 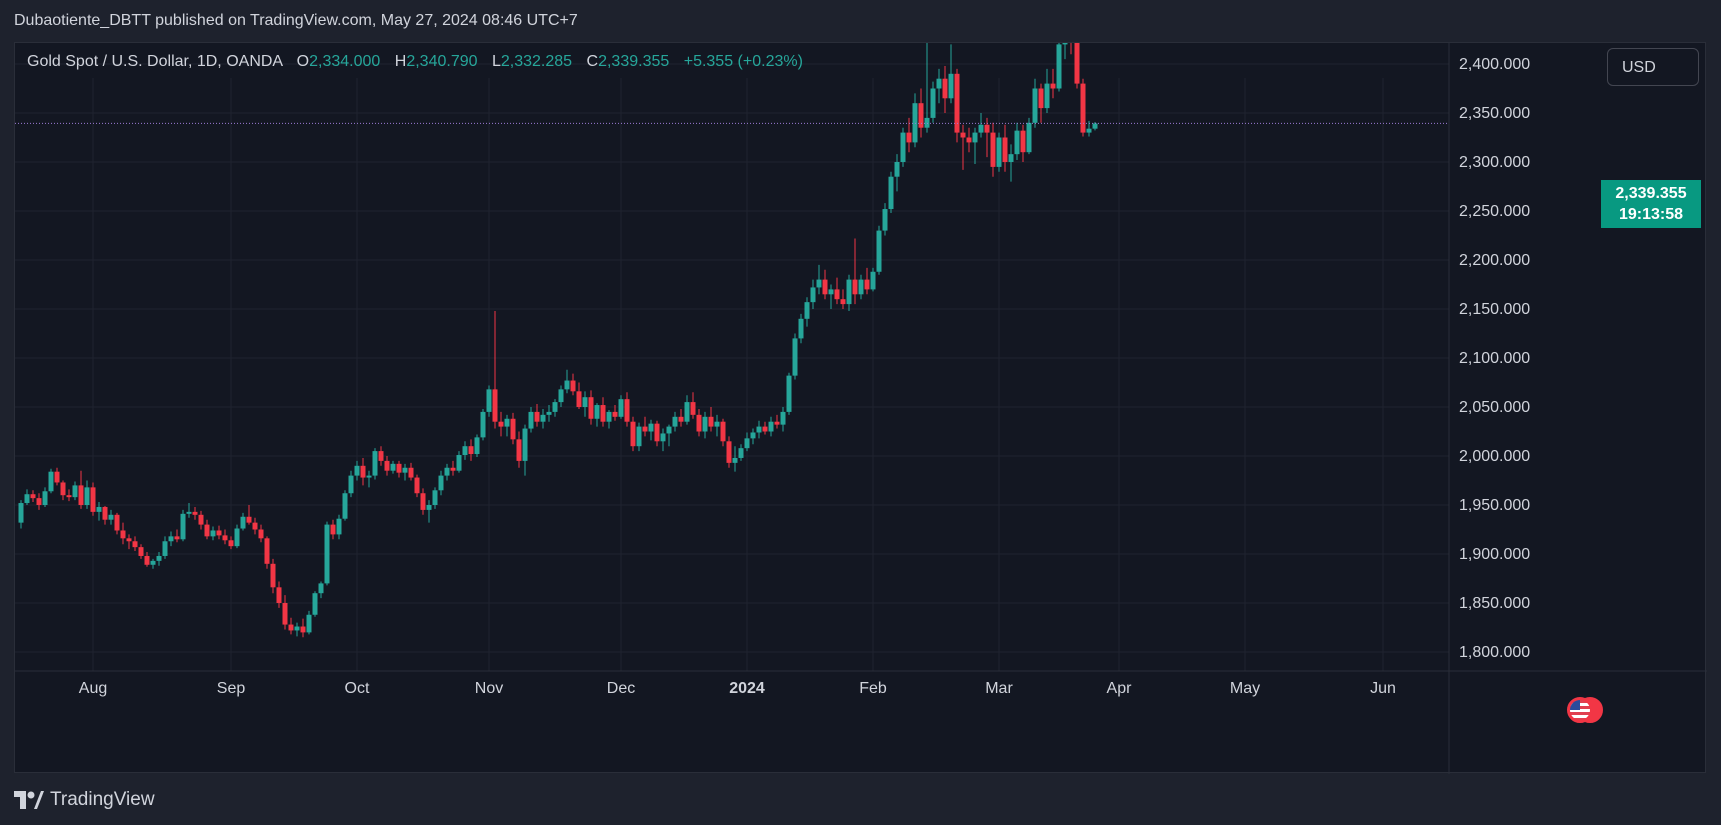 What do you see at coordinates (1651, 193) in the screenshot?
I see `last-price-value: 2,339.355` at bounding box center [1651, 193].